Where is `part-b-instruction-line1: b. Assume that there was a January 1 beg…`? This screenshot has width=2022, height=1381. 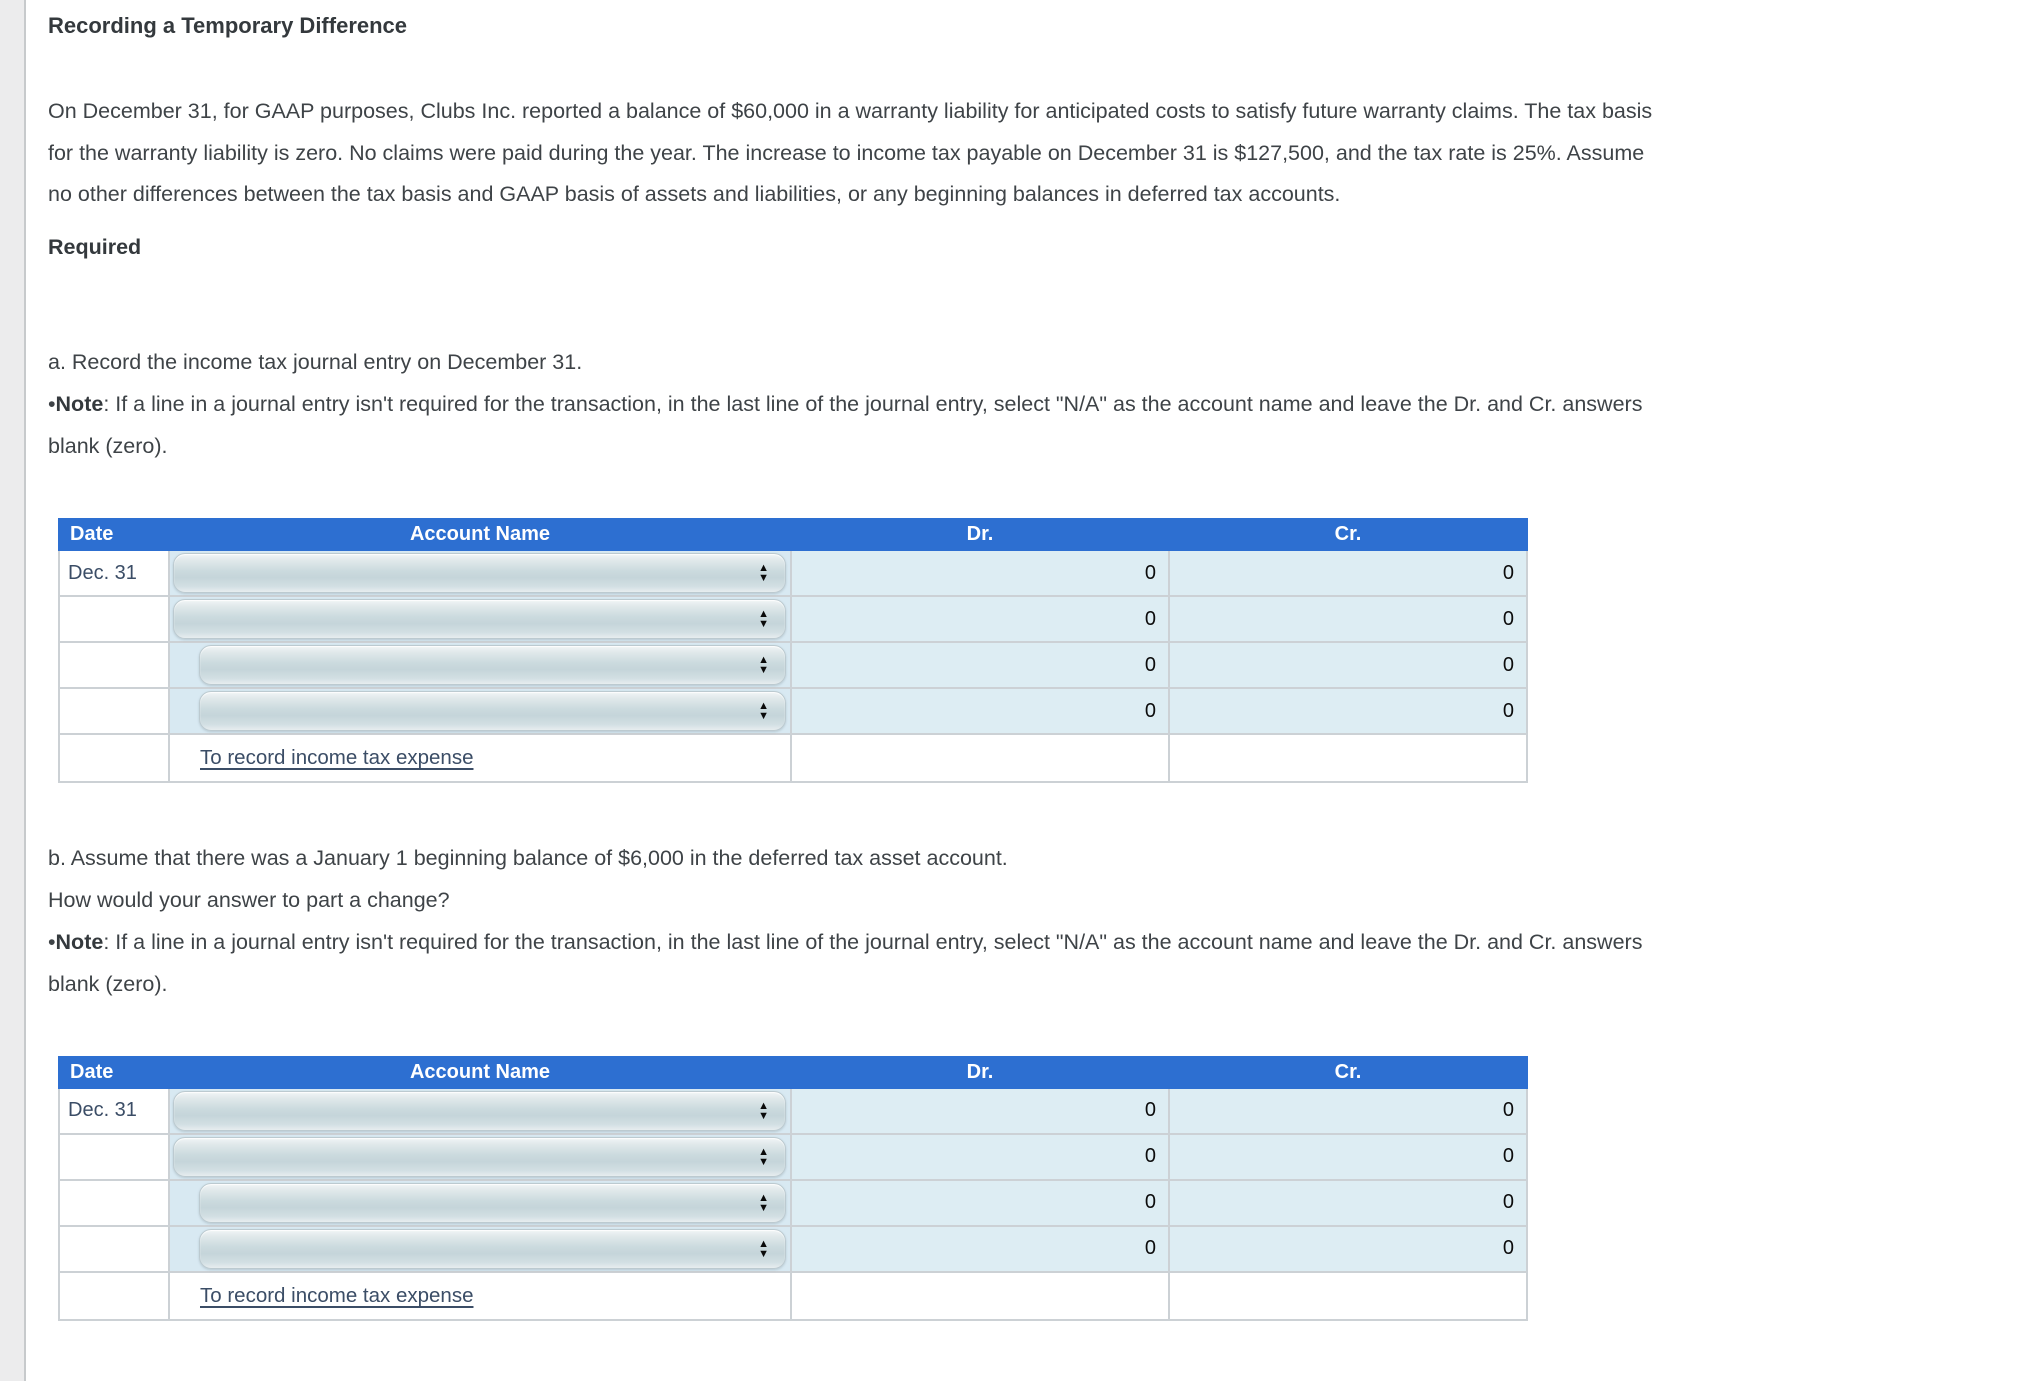 part-b-instruction-line1: b. Assume that there was a January 1 beg… is located at coordinates (528, 858).